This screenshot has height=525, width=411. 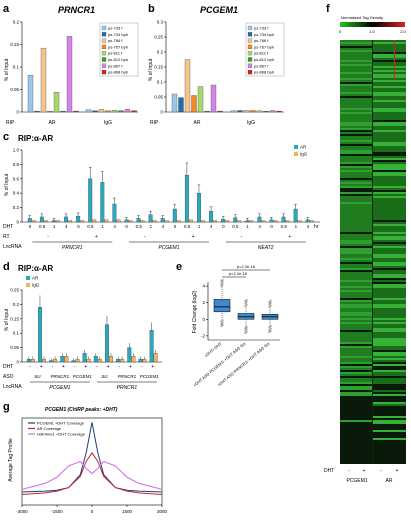 What do you see at coordinates (16, 304) in the screenshot?
I see `panel-d-ytick-label: 0.2` at bounding box center [16, 304].